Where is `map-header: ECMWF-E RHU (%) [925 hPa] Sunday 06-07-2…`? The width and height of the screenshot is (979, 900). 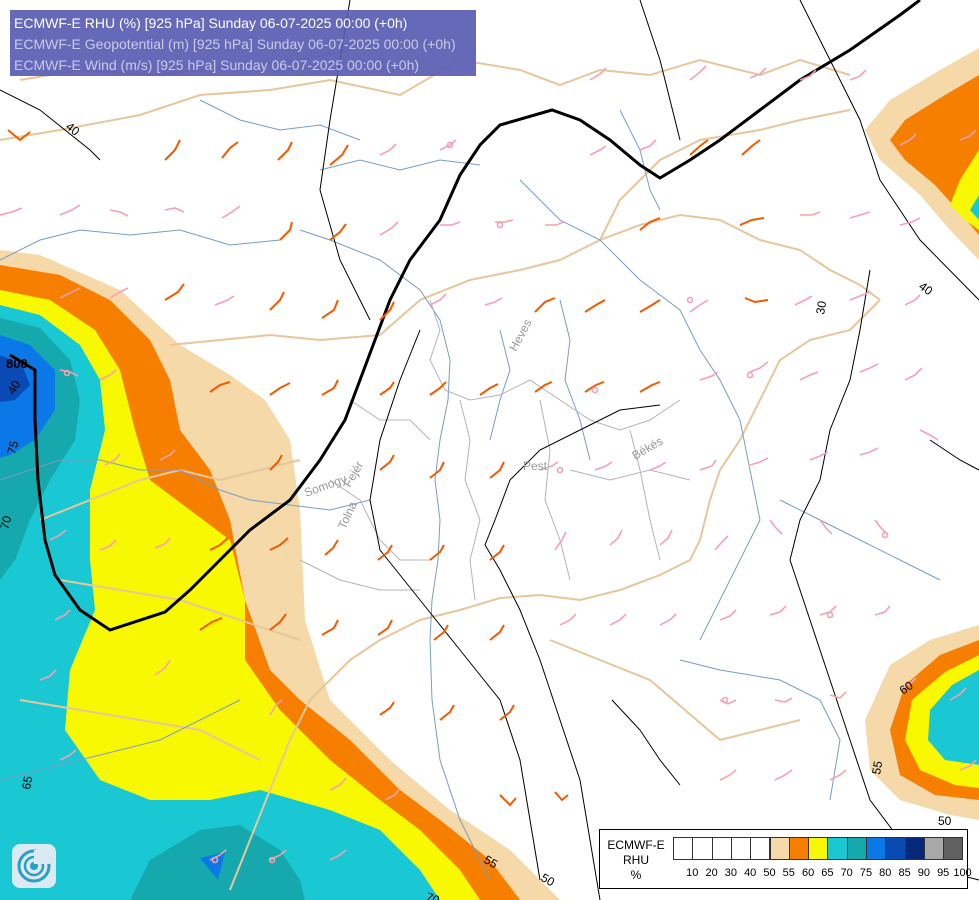 map-header: ECMWF-E RHU (%) [925 hPa] Sunday 06-07-2… is located at coordinates (243, 43).